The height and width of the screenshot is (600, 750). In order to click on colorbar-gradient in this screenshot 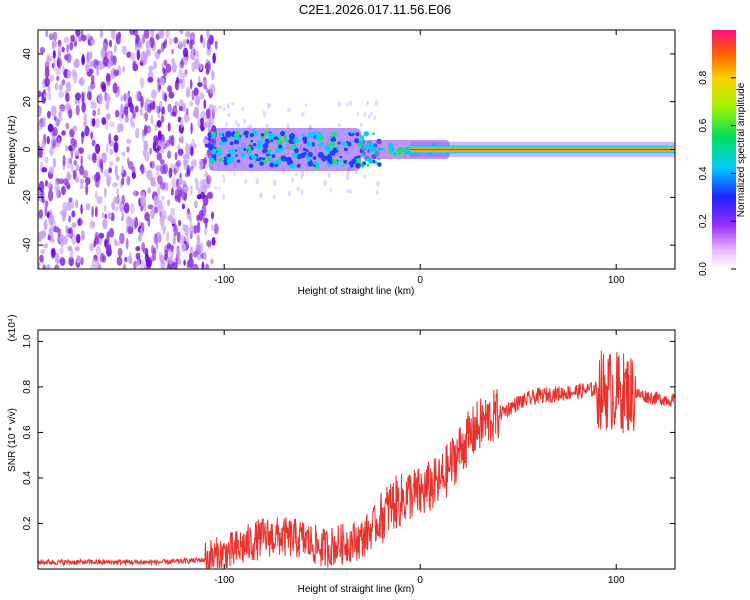, I will do `click(724, 149)`.